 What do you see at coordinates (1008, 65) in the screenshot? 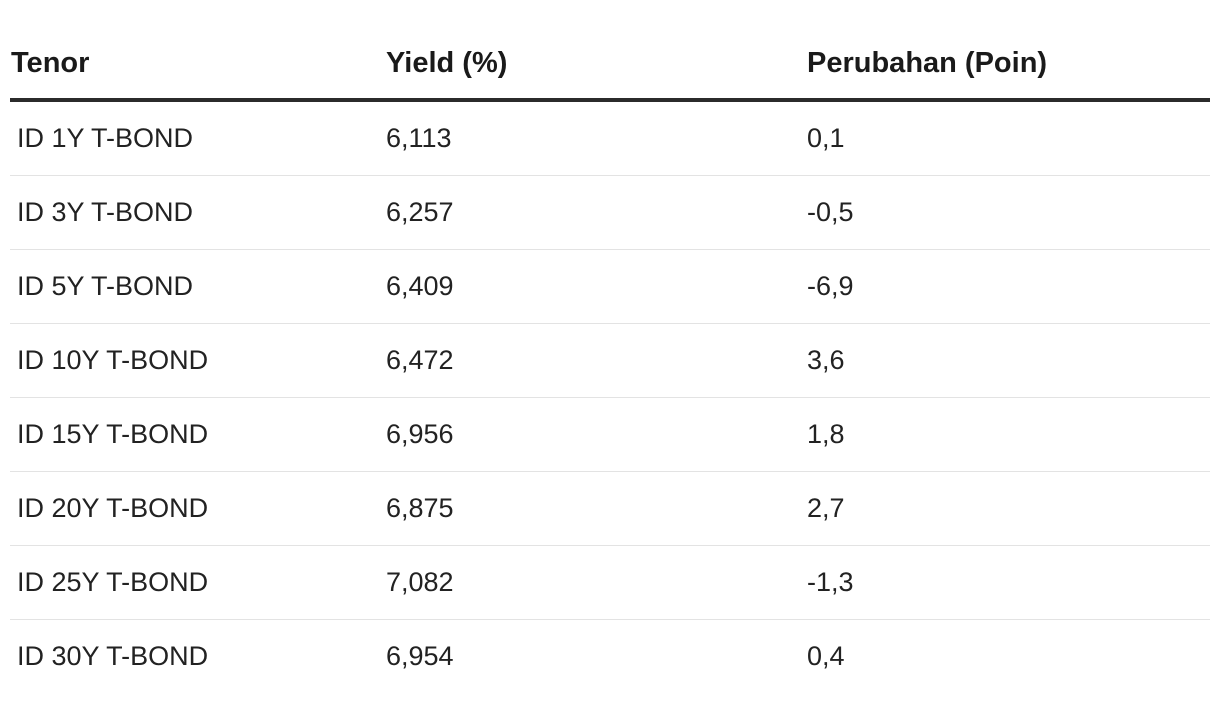
I see `header-change: Perubahan (Poin)` at bounding box center [1008, 65].